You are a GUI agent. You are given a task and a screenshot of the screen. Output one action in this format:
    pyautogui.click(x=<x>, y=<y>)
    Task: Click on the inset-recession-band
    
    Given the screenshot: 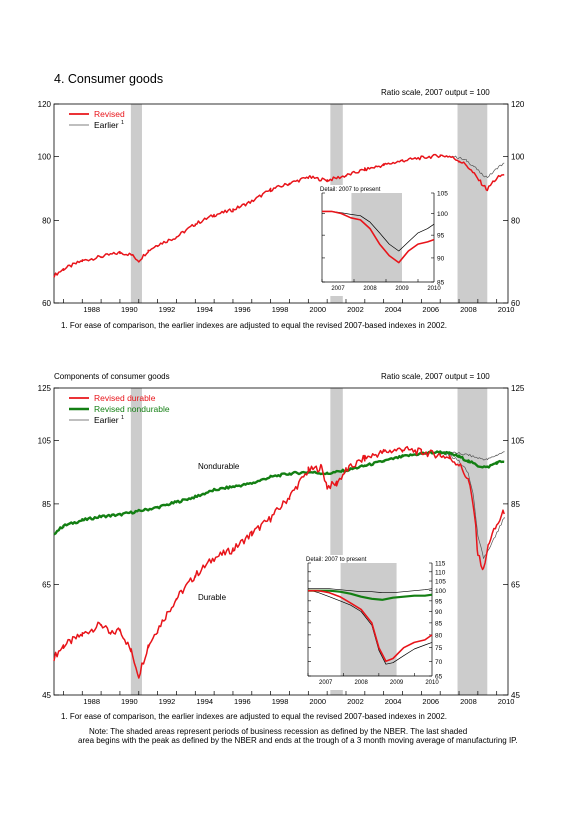 What is the action you would take?
    pyautogui.click(x=376, y=237)
    